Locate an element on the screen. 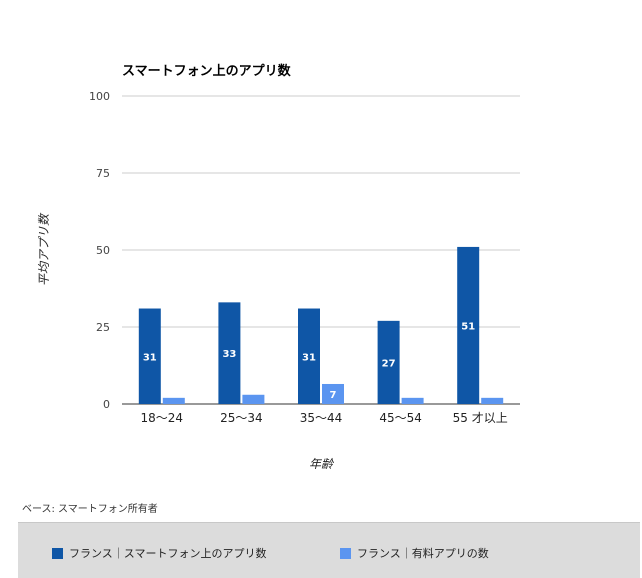 Image resolution: width=642 pixels, height=578 pixels. y-tick-label: 25 is located at coordinates (103, 327).